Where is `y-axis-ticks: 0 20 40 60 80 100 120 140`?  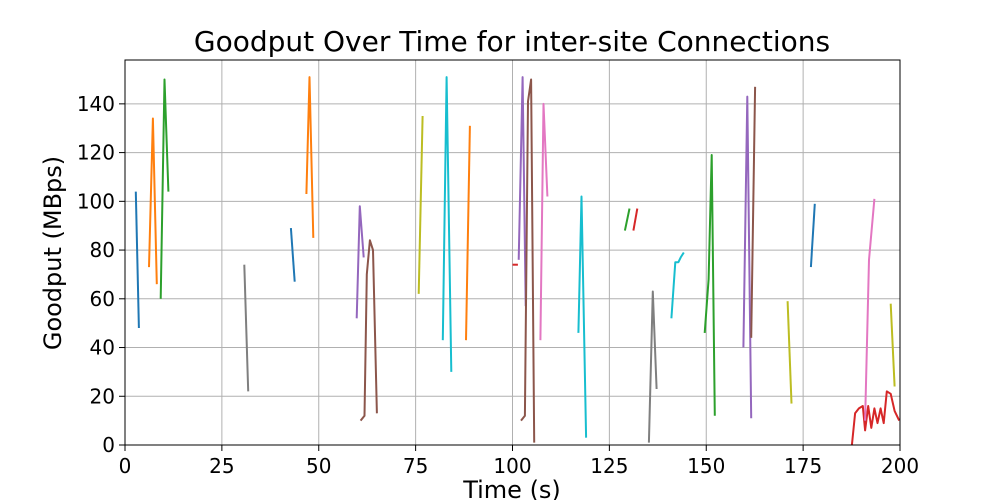 y-axis-ticks: 0 20 40 60 80 100 120 140 is located at coordinates (101, 274).